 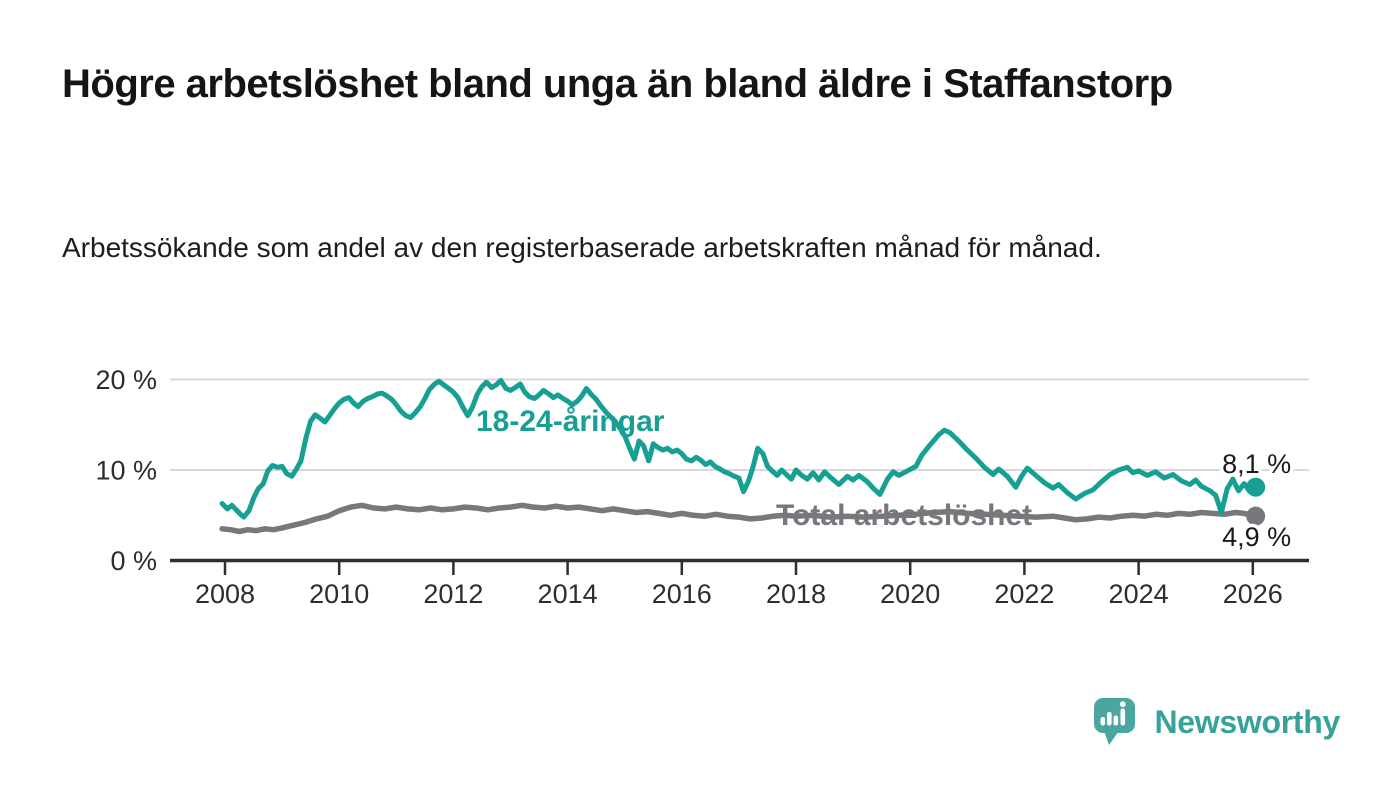 What do you see at coordinates (133, 561) in the screenshot?
I see `y-tick-label: 0 %` at bounding box center [133, 561].